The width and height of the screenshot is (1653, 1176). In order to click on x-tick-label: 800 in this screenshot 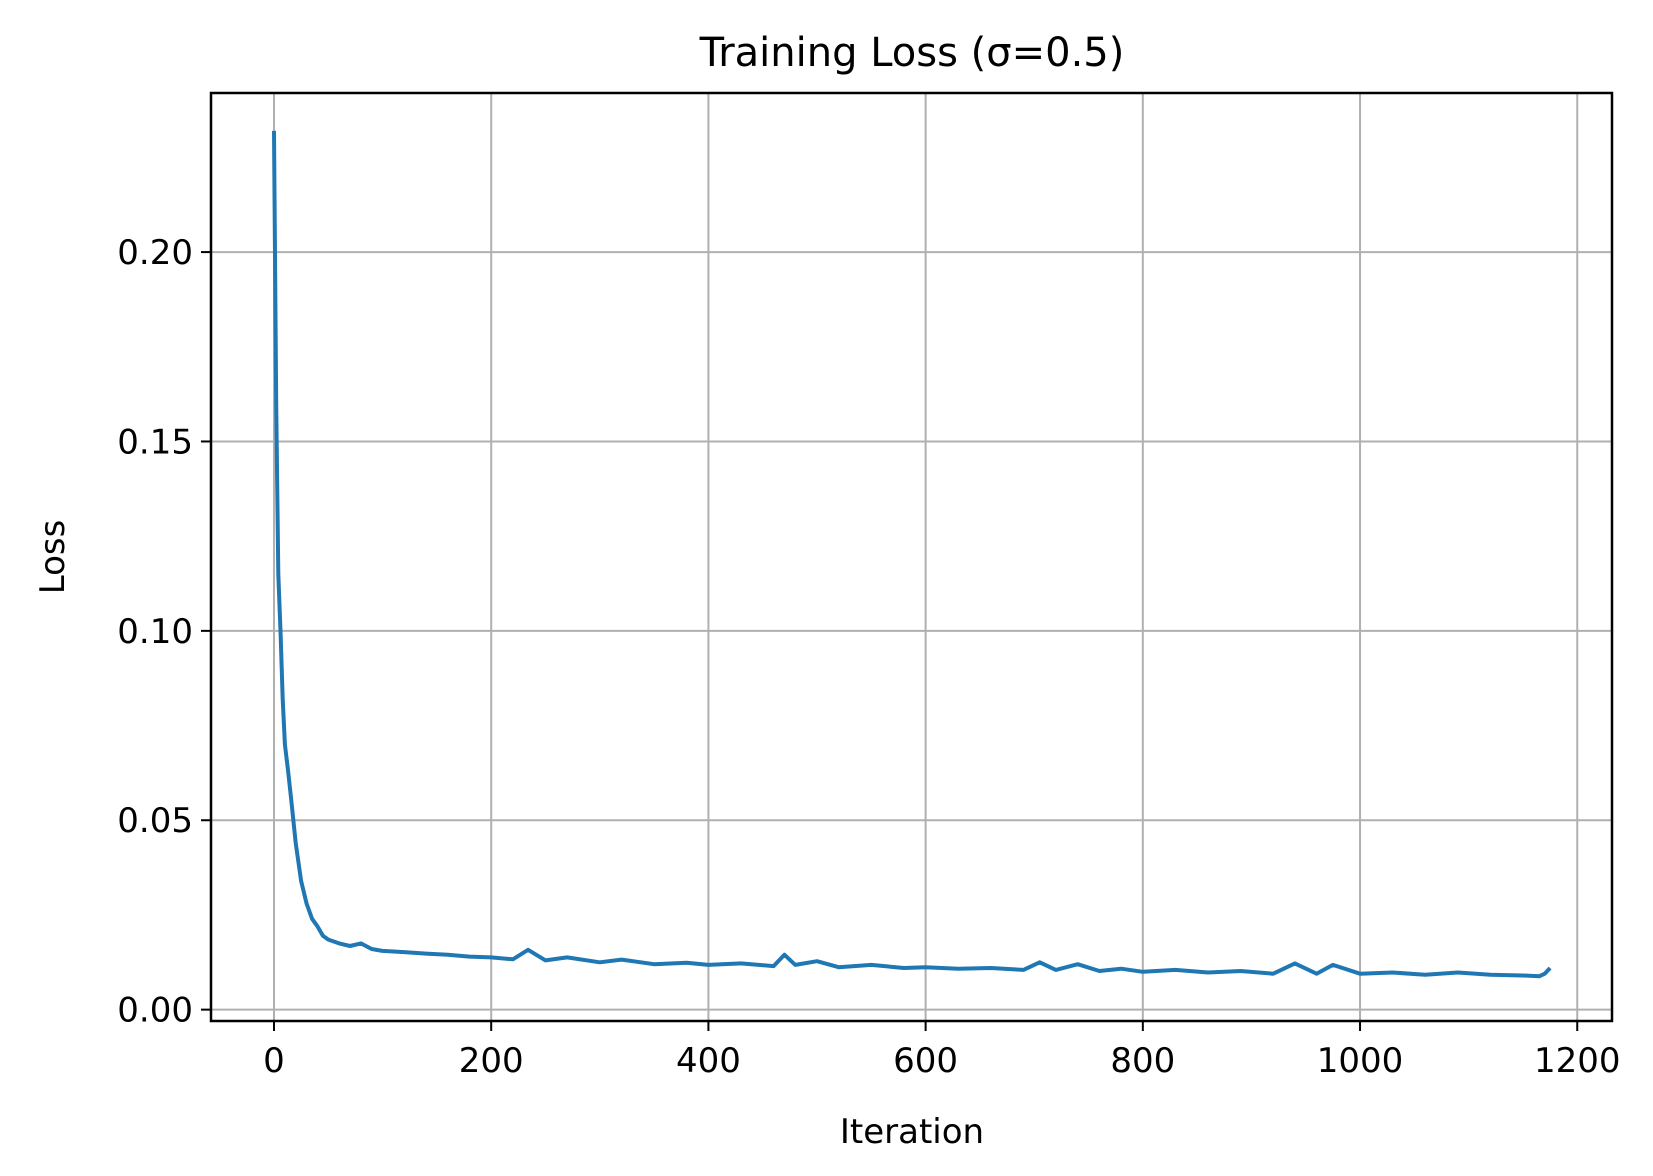, I will do `click(1142, 1061)`.